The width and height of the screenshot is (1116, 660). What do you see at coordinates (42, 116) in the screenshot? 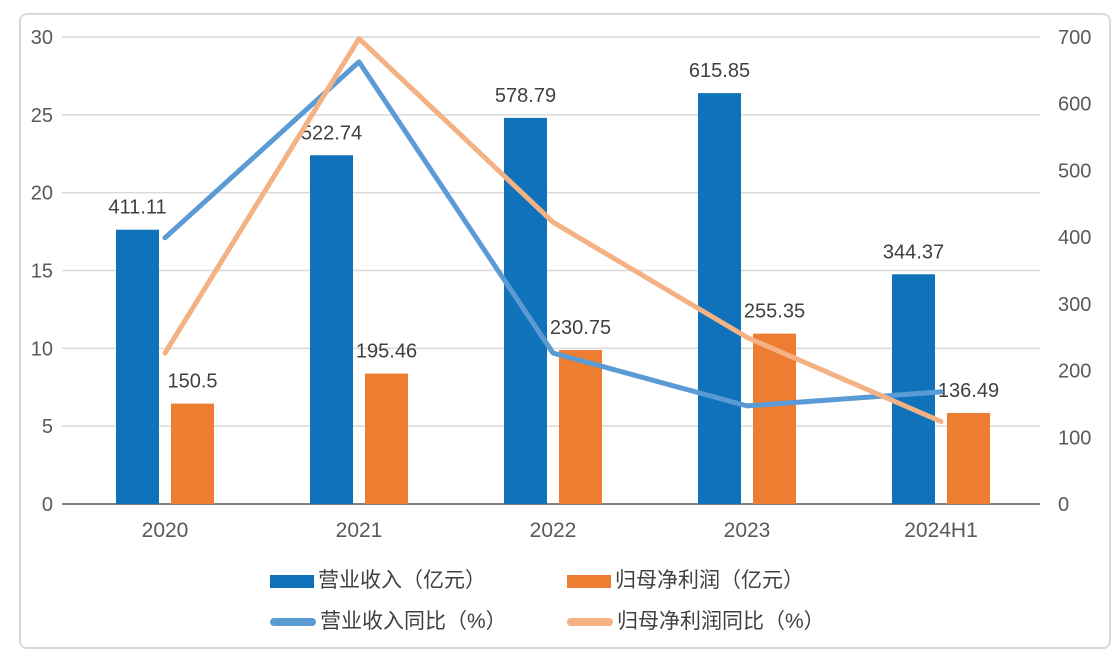
I see `left-axis-tick-label: 25` at bounding box center [42, 116].